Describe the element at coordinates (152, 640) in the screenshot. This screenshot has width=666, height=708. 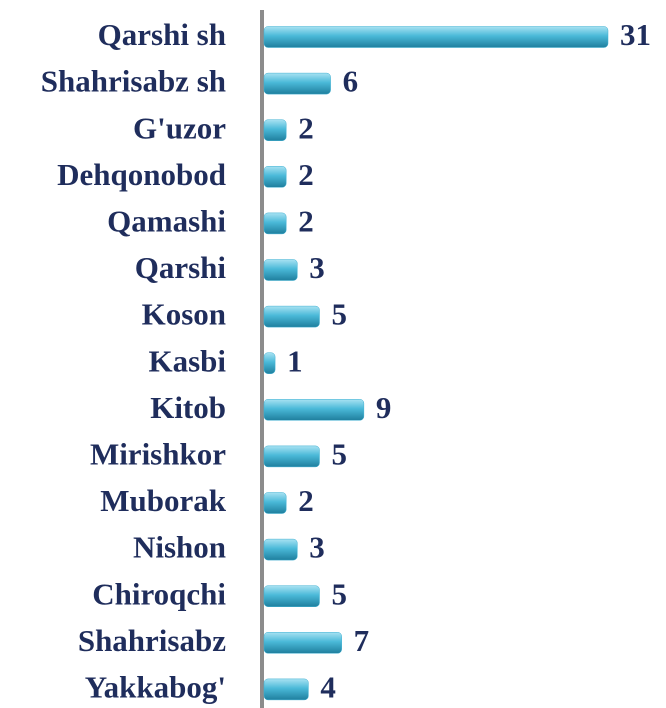
I see `category-label: Shahrisabz` at that location.